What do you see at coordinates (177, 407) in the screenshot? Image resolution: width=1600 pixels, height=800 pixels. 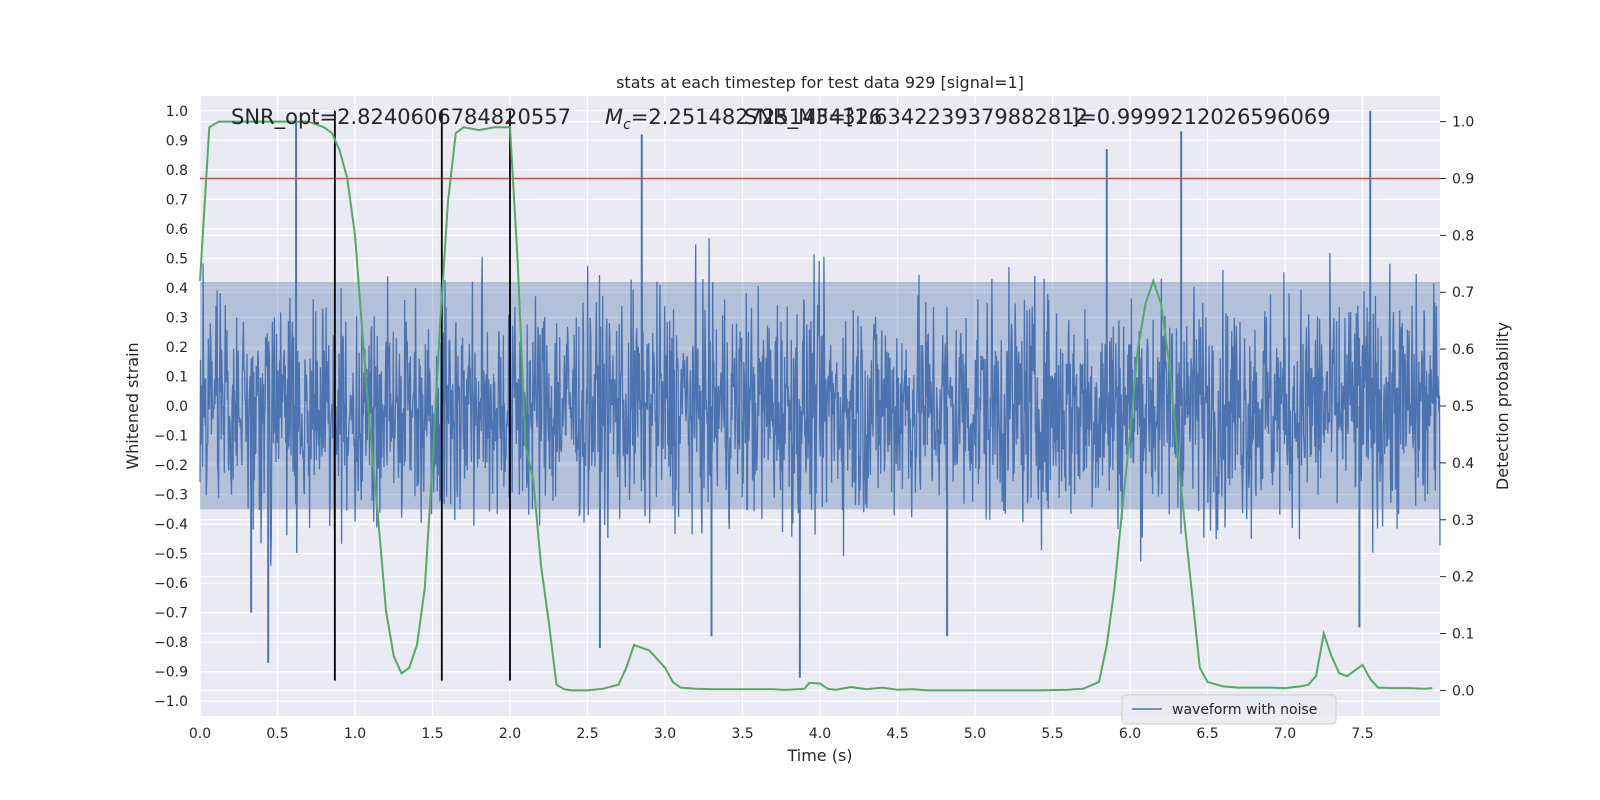 I see `y-tick-label: 0.0` at bounding box center [177, 407].